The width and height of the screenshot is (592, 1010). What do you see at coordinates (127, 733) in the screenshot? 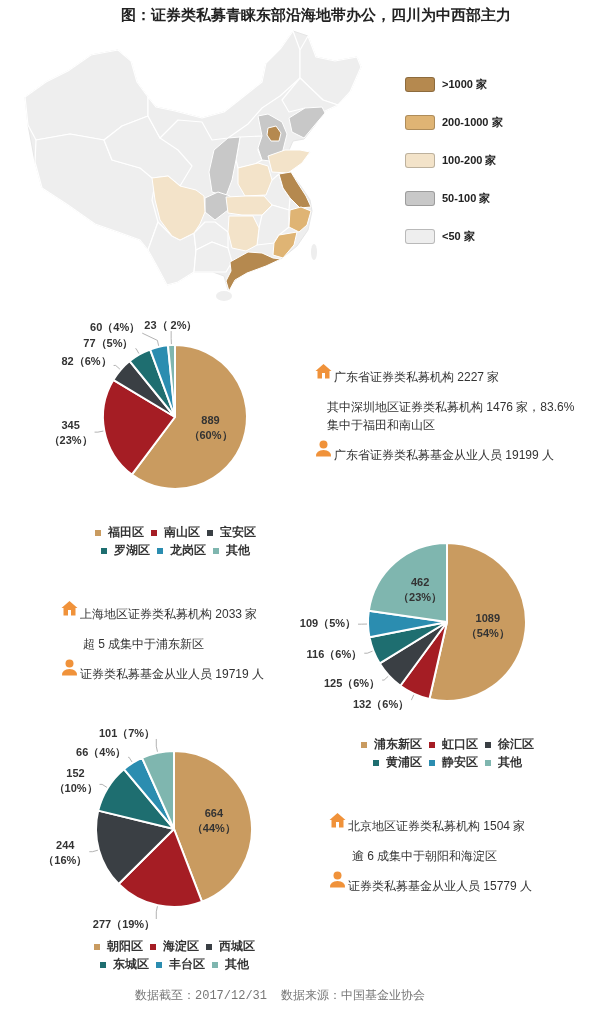
I see `data-label: 101（7%）` at bounding box center [127, 733].